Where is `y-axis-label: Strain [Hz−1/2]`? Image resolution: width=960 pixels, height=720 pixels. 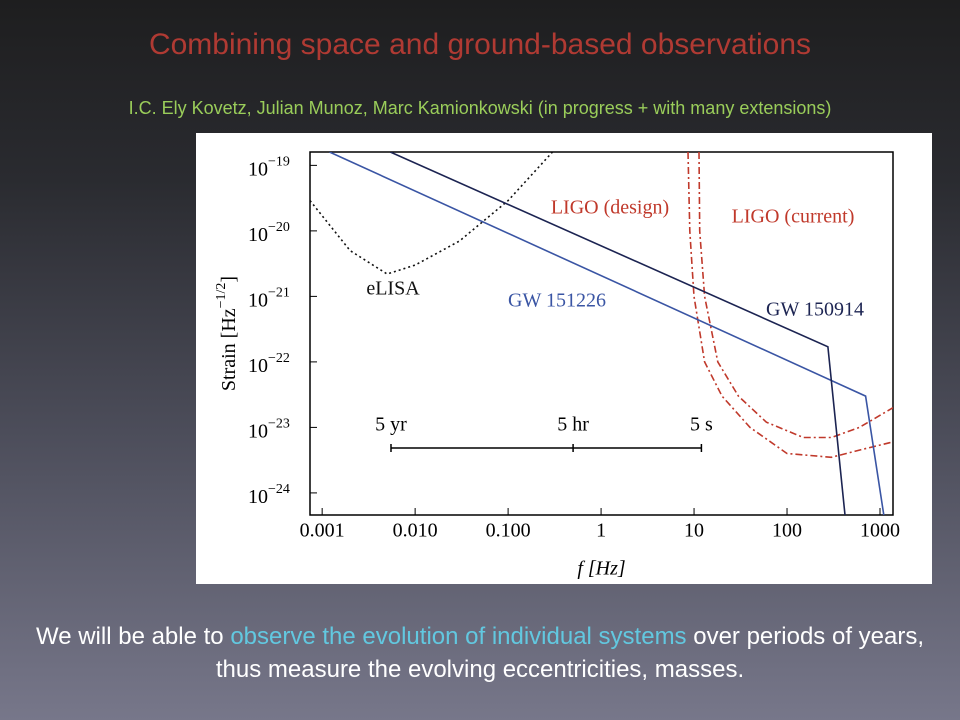
y-axis-label: Strain [Hz−1/2] is located at coordinates (226, 333).